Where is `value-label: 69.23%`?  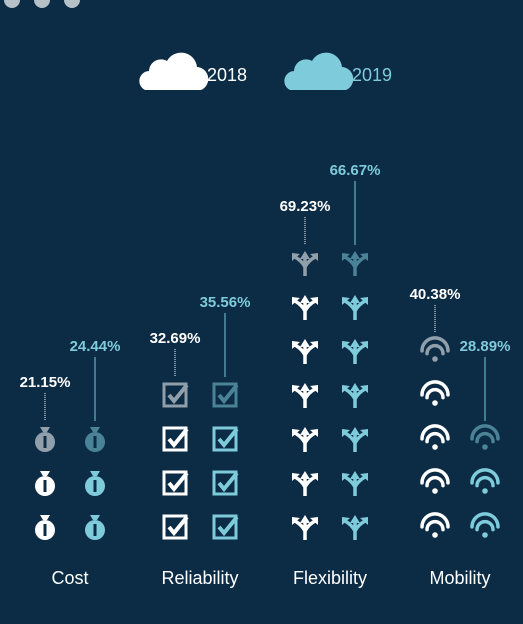 value-label: 69.23% is located at coordinates (305, 206).